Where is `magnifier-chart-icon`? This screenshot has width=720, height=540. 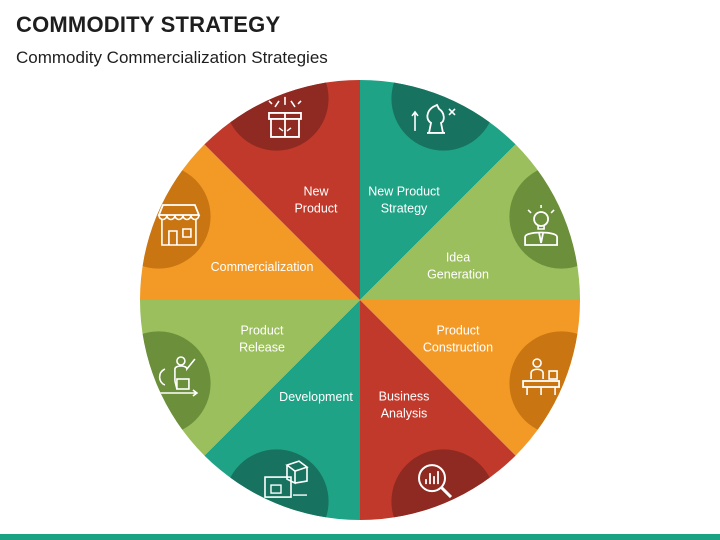
magnifier-chart-icon is located at coordinates (435, 481).